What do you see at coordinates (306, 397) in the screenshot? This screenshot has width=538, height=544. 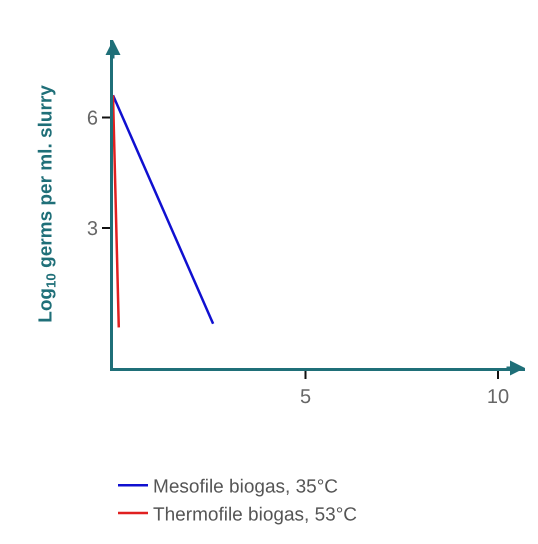 I see `x-tick-label: 5` at bounding box center [306, 397].